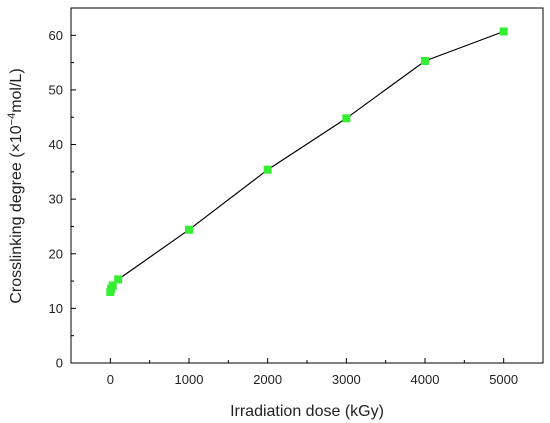 Image resolution: width=550 pixels, height=423 pixels. I want to click on x-axis: 0 1000 2000 3000 4000 5000, so click(307, 372).